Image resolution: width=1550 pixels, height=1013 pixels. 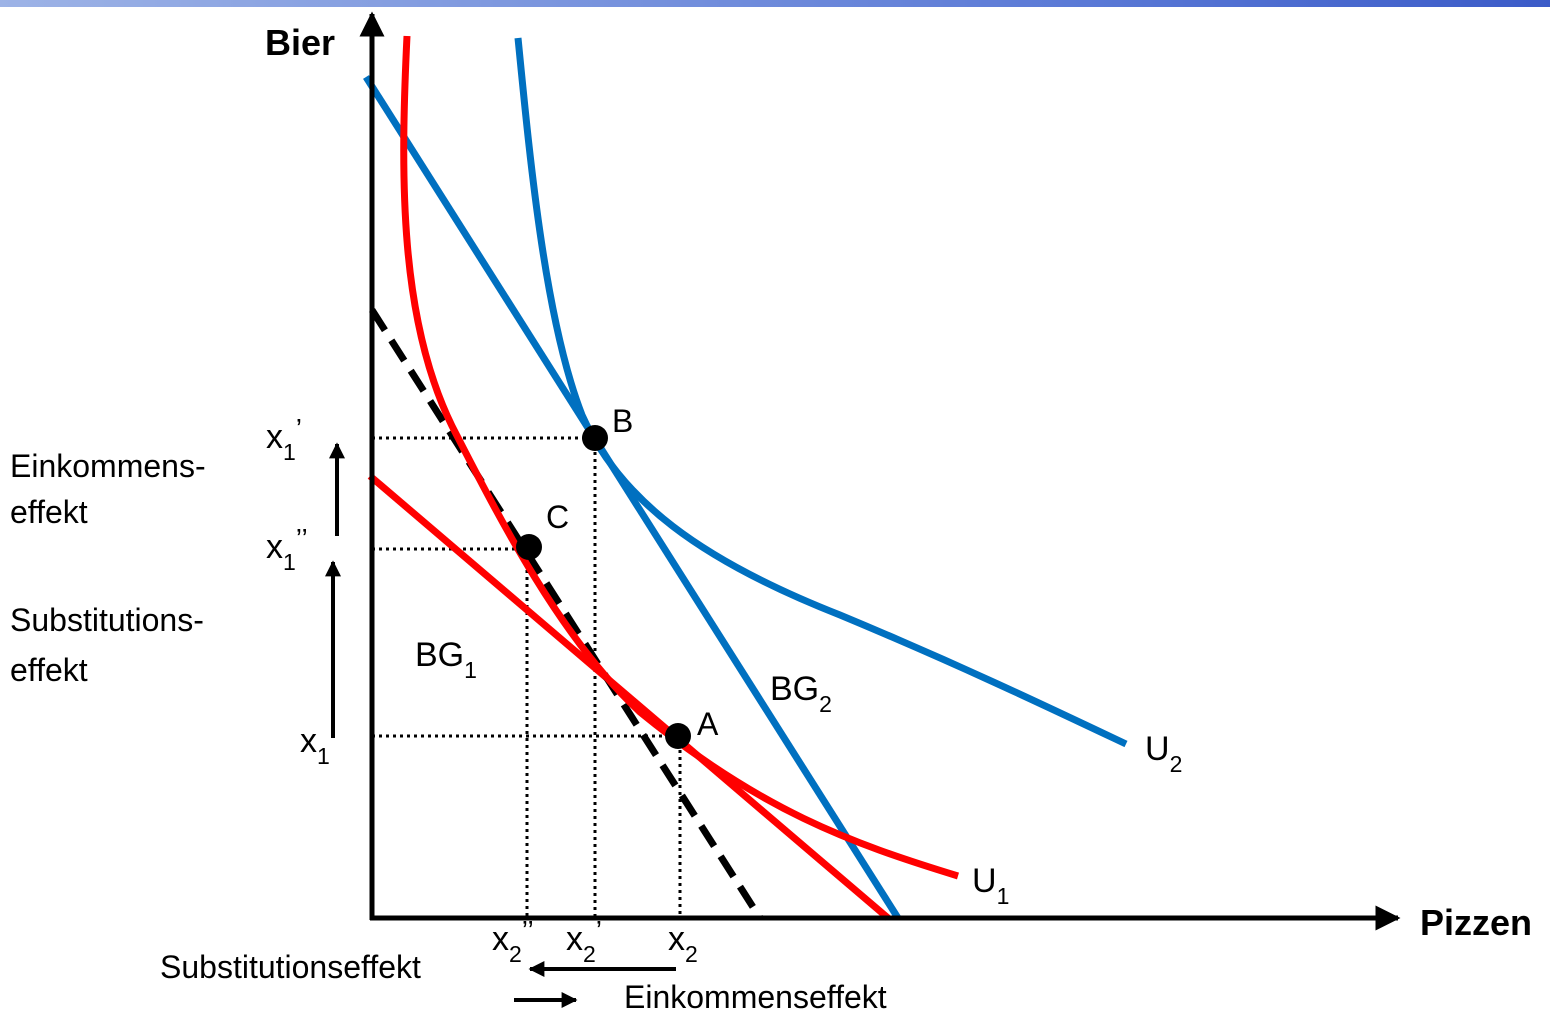 What do you see at coordinates (287, 549) in the screenshot?
I see `y-tick-x1-dprime: x1’’` at bounding box center [287, 549].